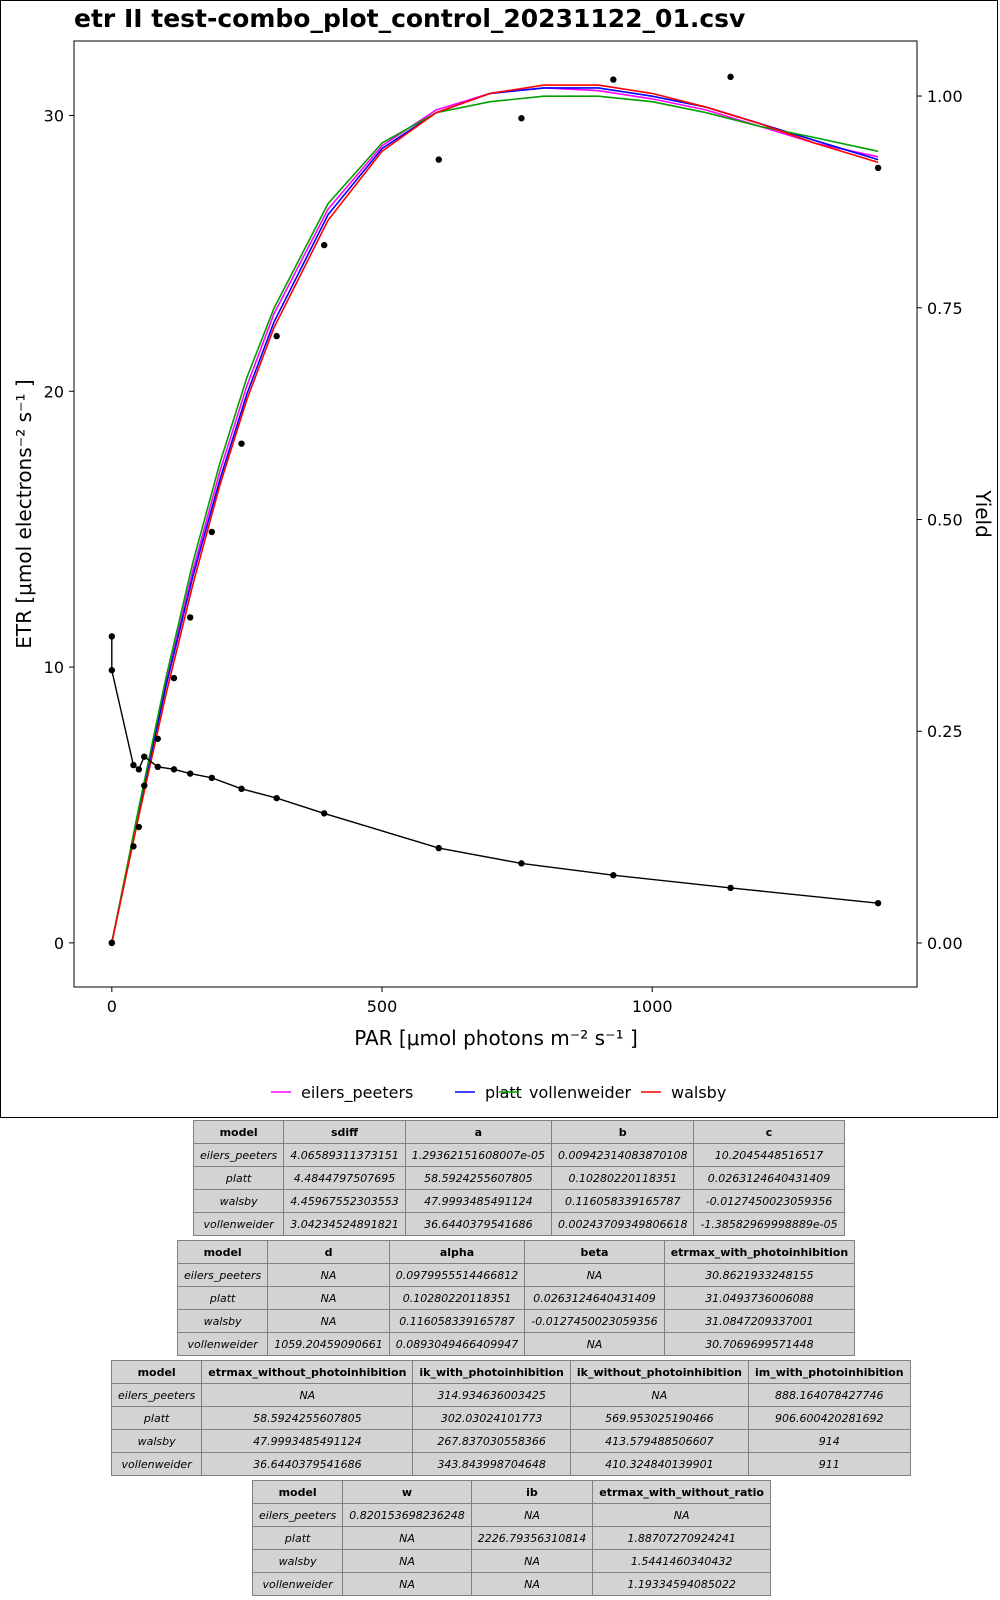  What do you see at coordinates (344, 1155) in the screenshot?
I see `table-cell: 4.06589311373151` at bounding box center [344, 1155].